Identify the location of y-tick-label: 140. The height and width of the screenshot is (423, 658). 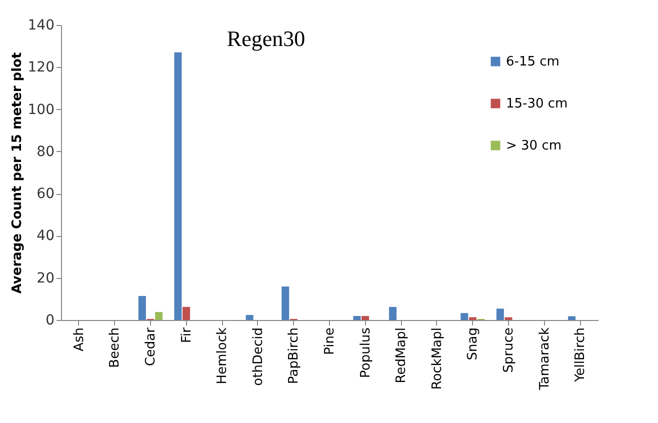
(41, 26).